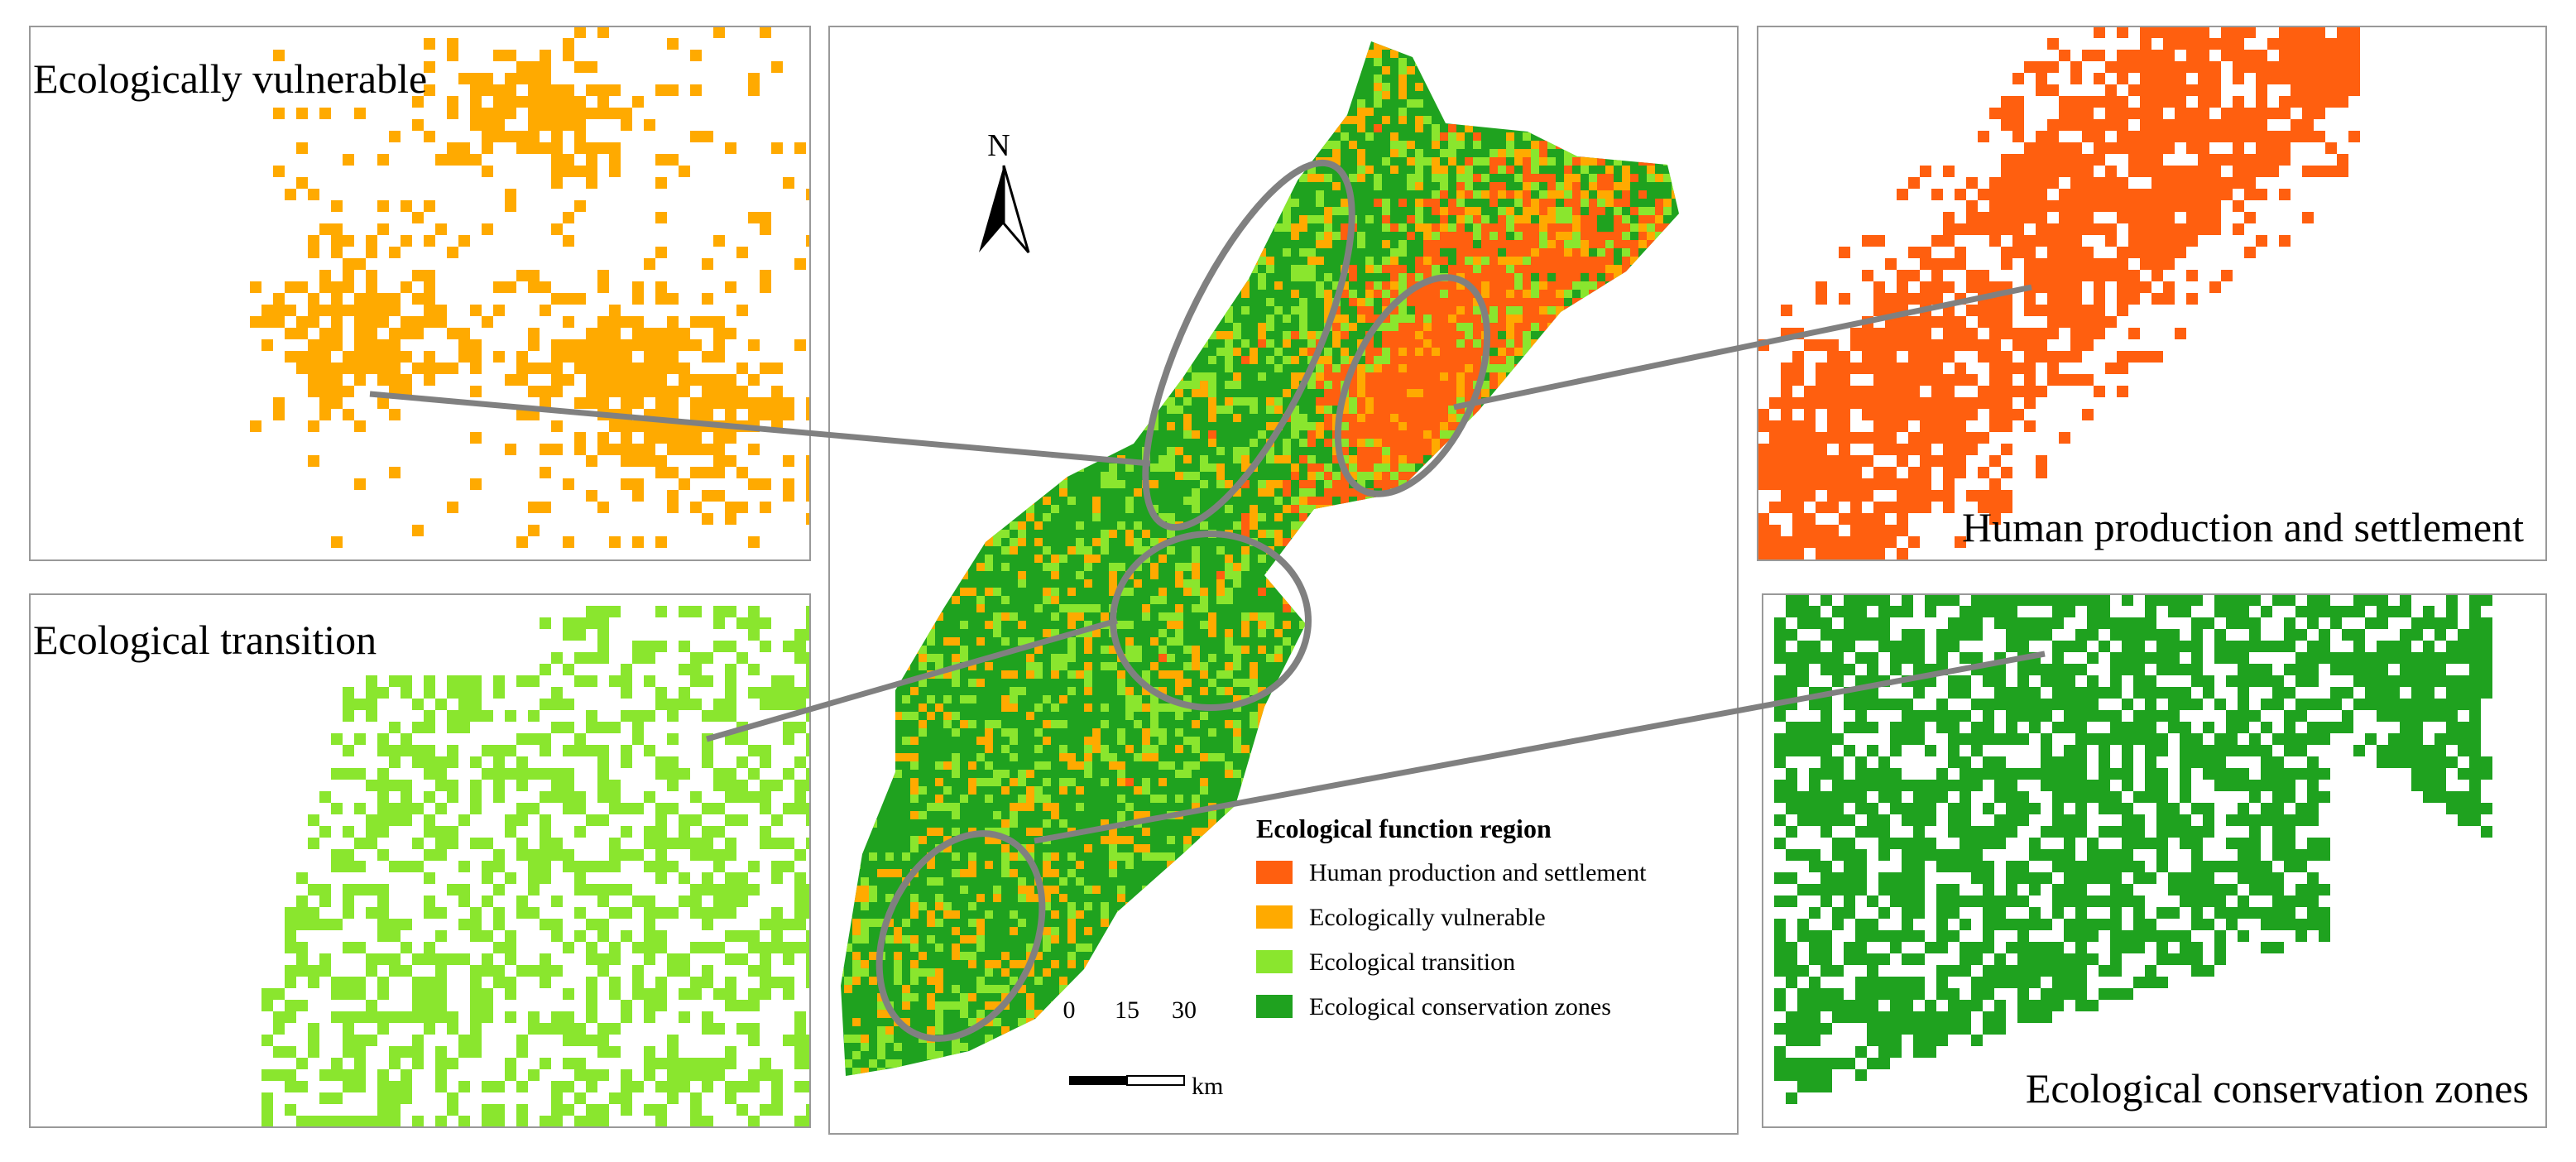 Image resolution: width=2576 pixels, height=1162 pixels. I want to click on panel-label: Human production and settlement, so click(2243, 527).